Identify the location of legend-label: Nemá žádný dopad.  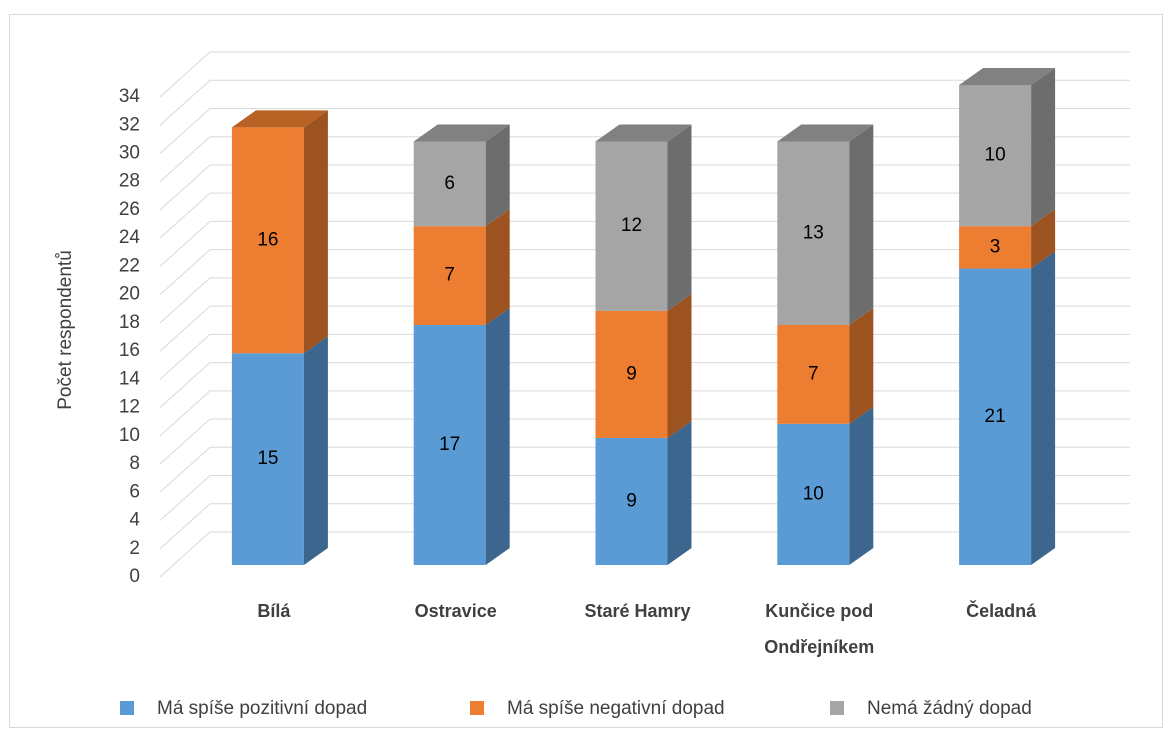
(949, 708).